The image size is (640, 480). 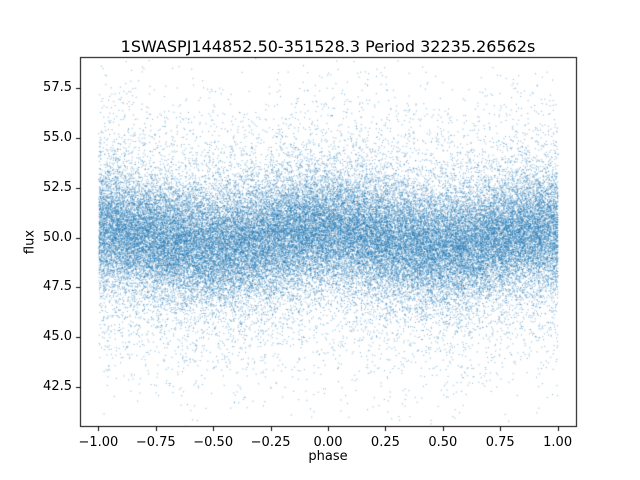 I want to click on x-tick-label: −0.25, so click(x=270, y=442).